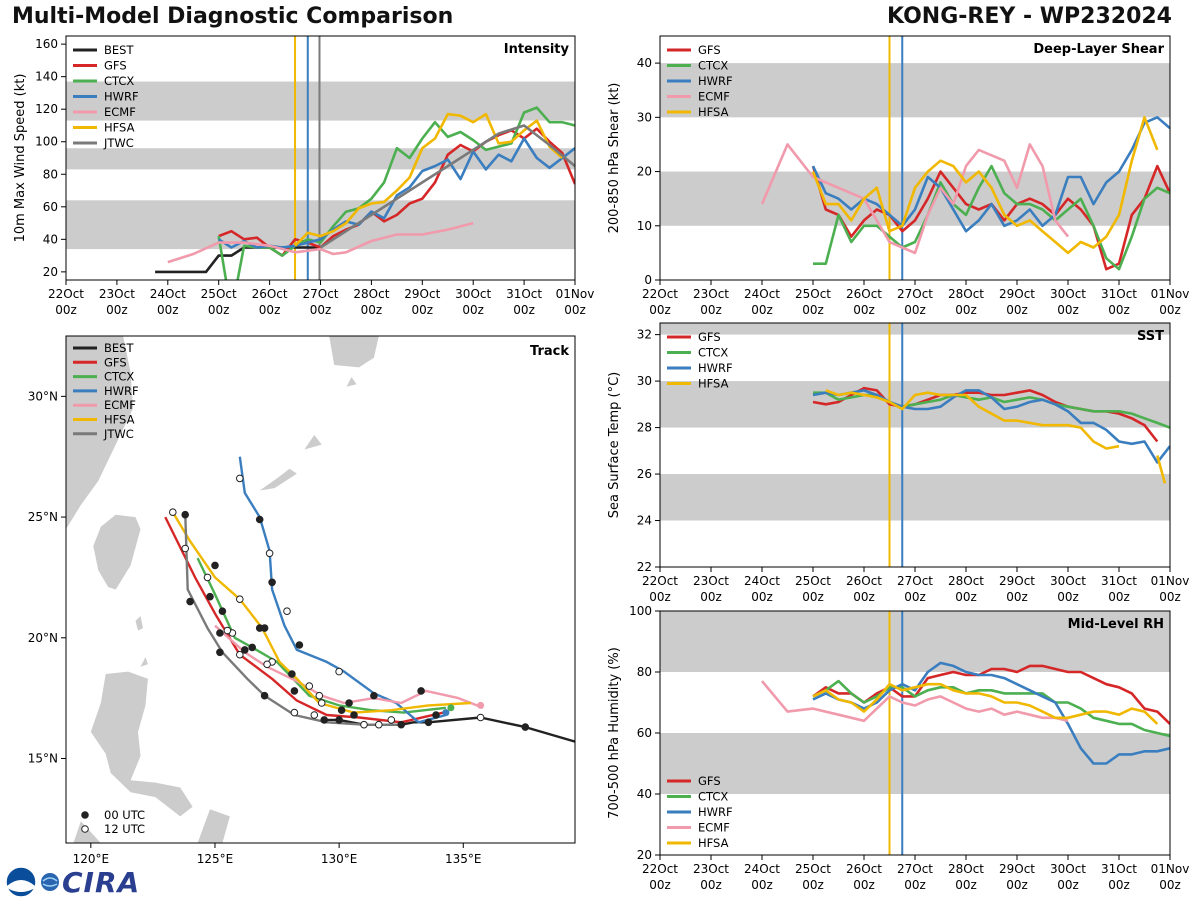 The width and height of the screenshot is (1200, 900). Describe the element at coordinates (46, 142) in the screenshot. I see `y-tick-label: 100` at that location.